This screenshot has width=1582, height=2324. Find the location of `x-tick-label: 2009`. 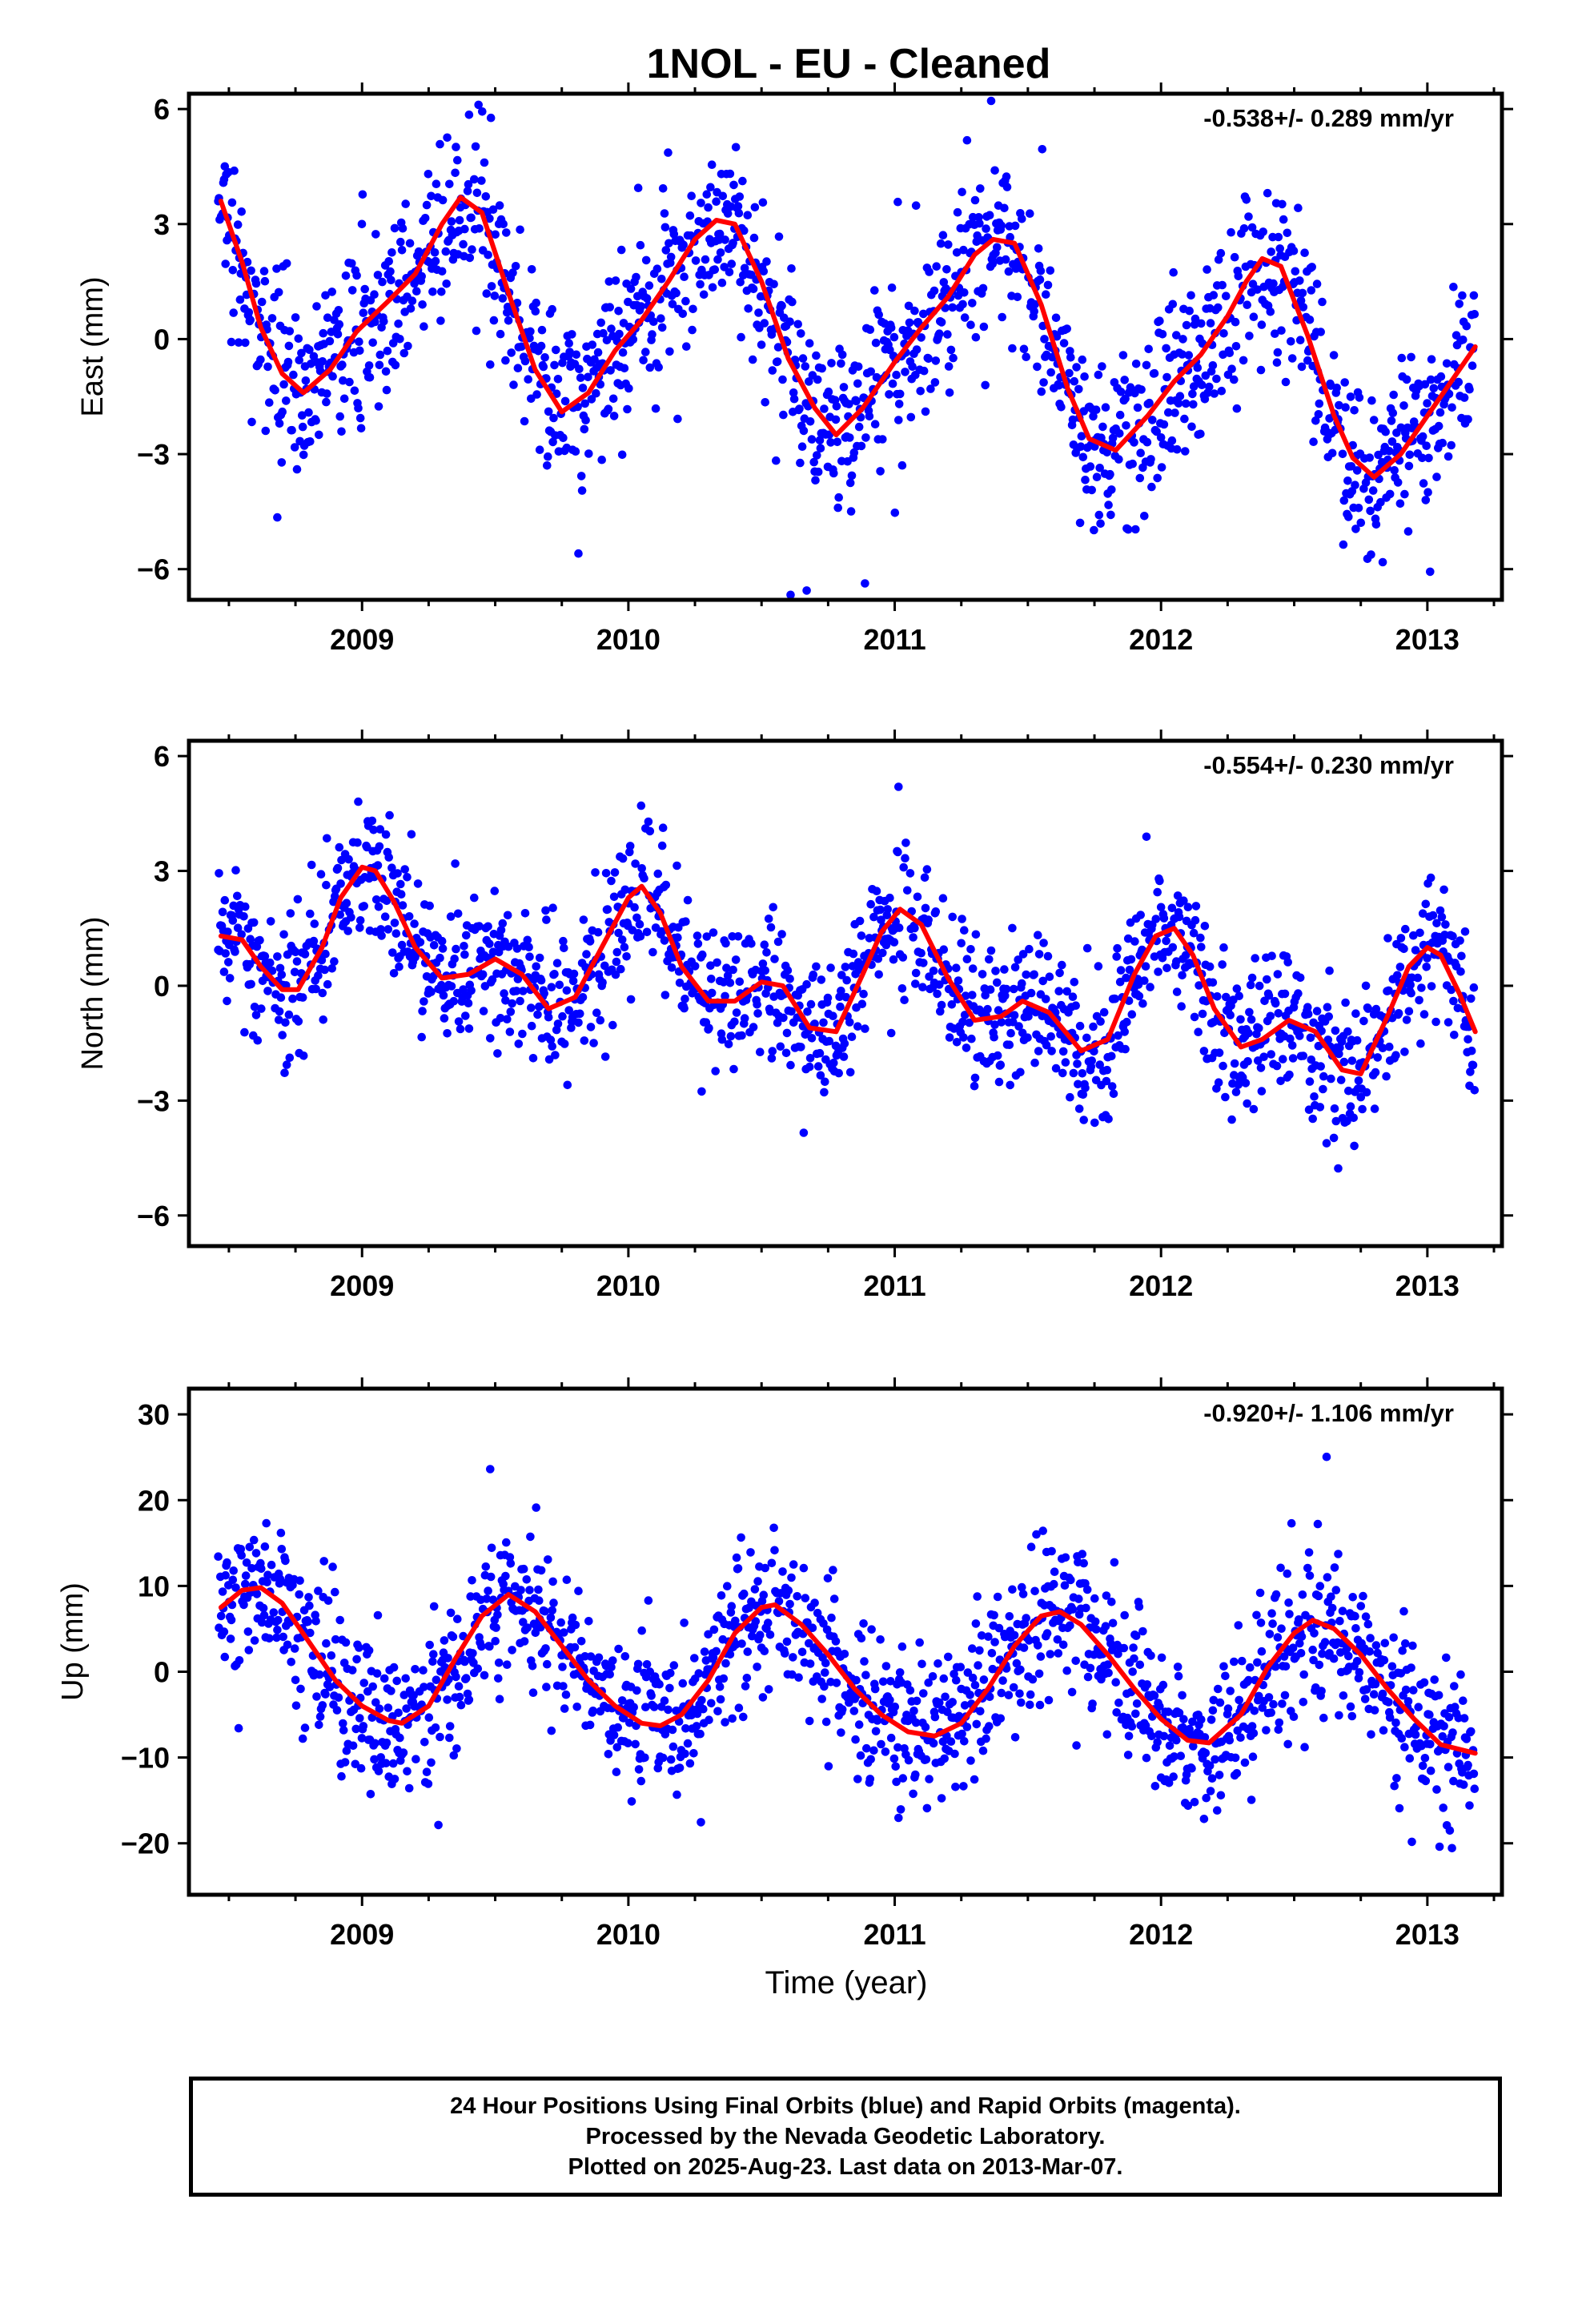

x-tick-label: 2009 is located at coordinates (362, 639).